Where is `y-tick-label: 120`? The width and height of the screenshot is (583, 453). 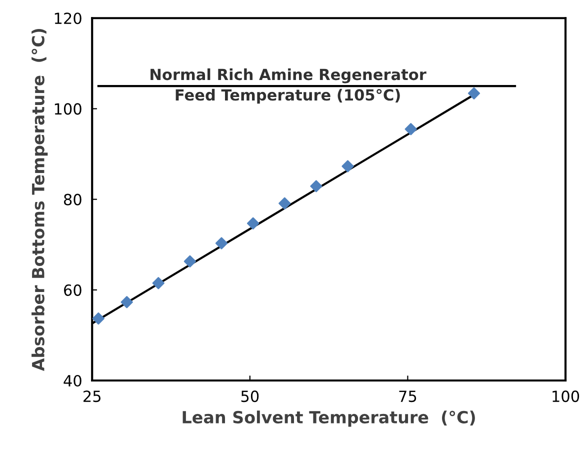
y-tick-label: 120 is located at coordinates (68, 18).